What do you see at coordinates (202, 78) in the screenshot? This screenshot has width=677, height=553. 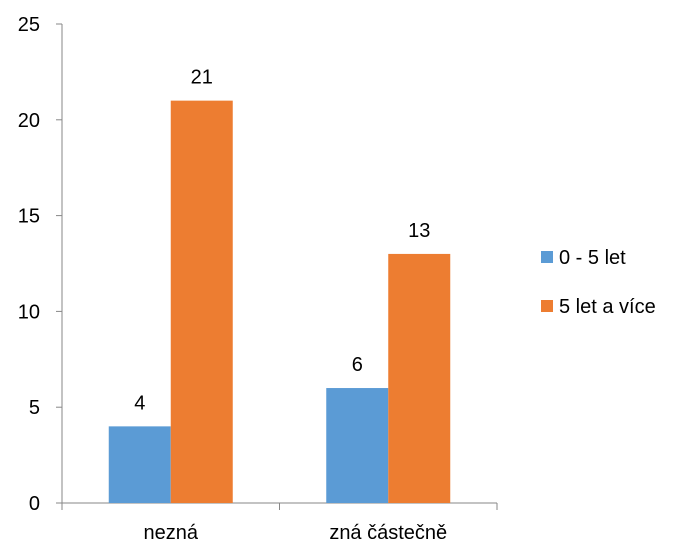 I see `data-label: 21` at bounding box center [202, 78].